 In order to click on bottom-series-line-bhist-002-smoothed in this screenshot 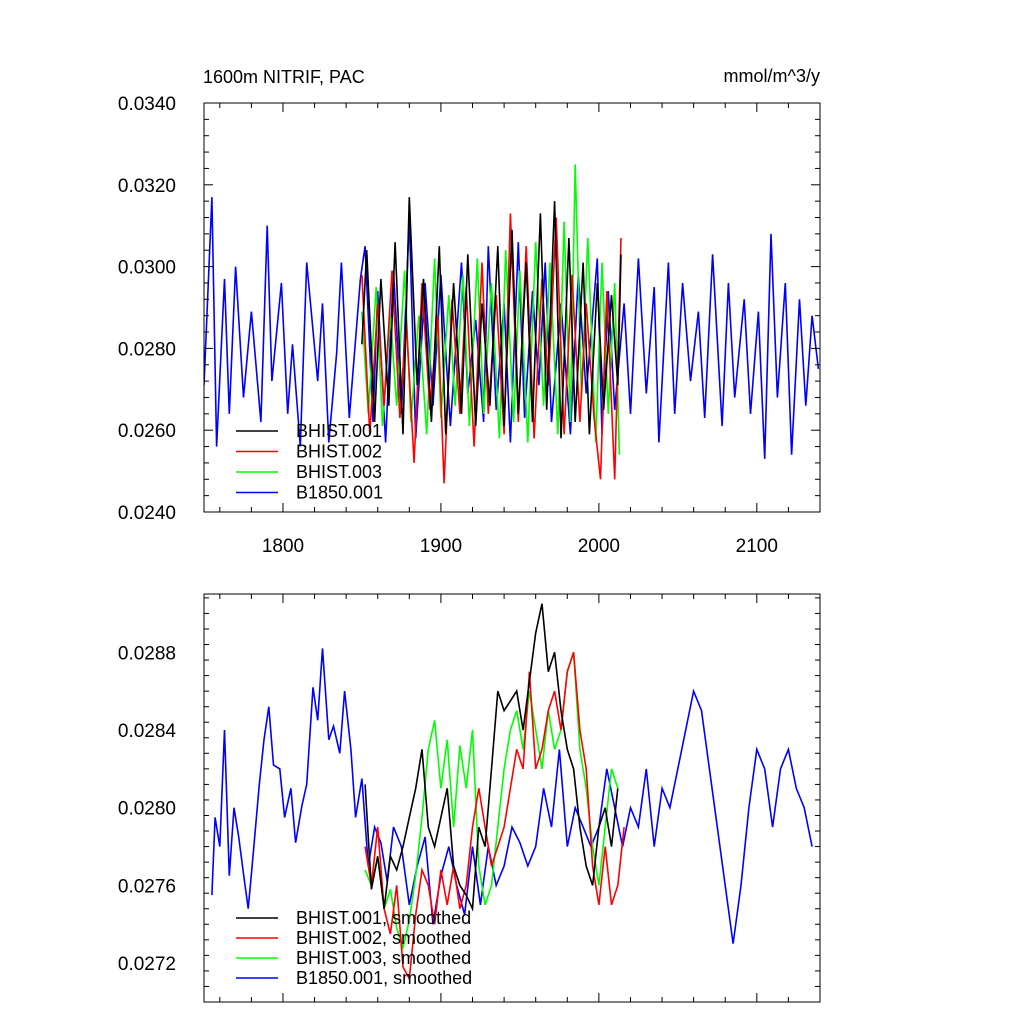, I will do `click(494, 817)`.